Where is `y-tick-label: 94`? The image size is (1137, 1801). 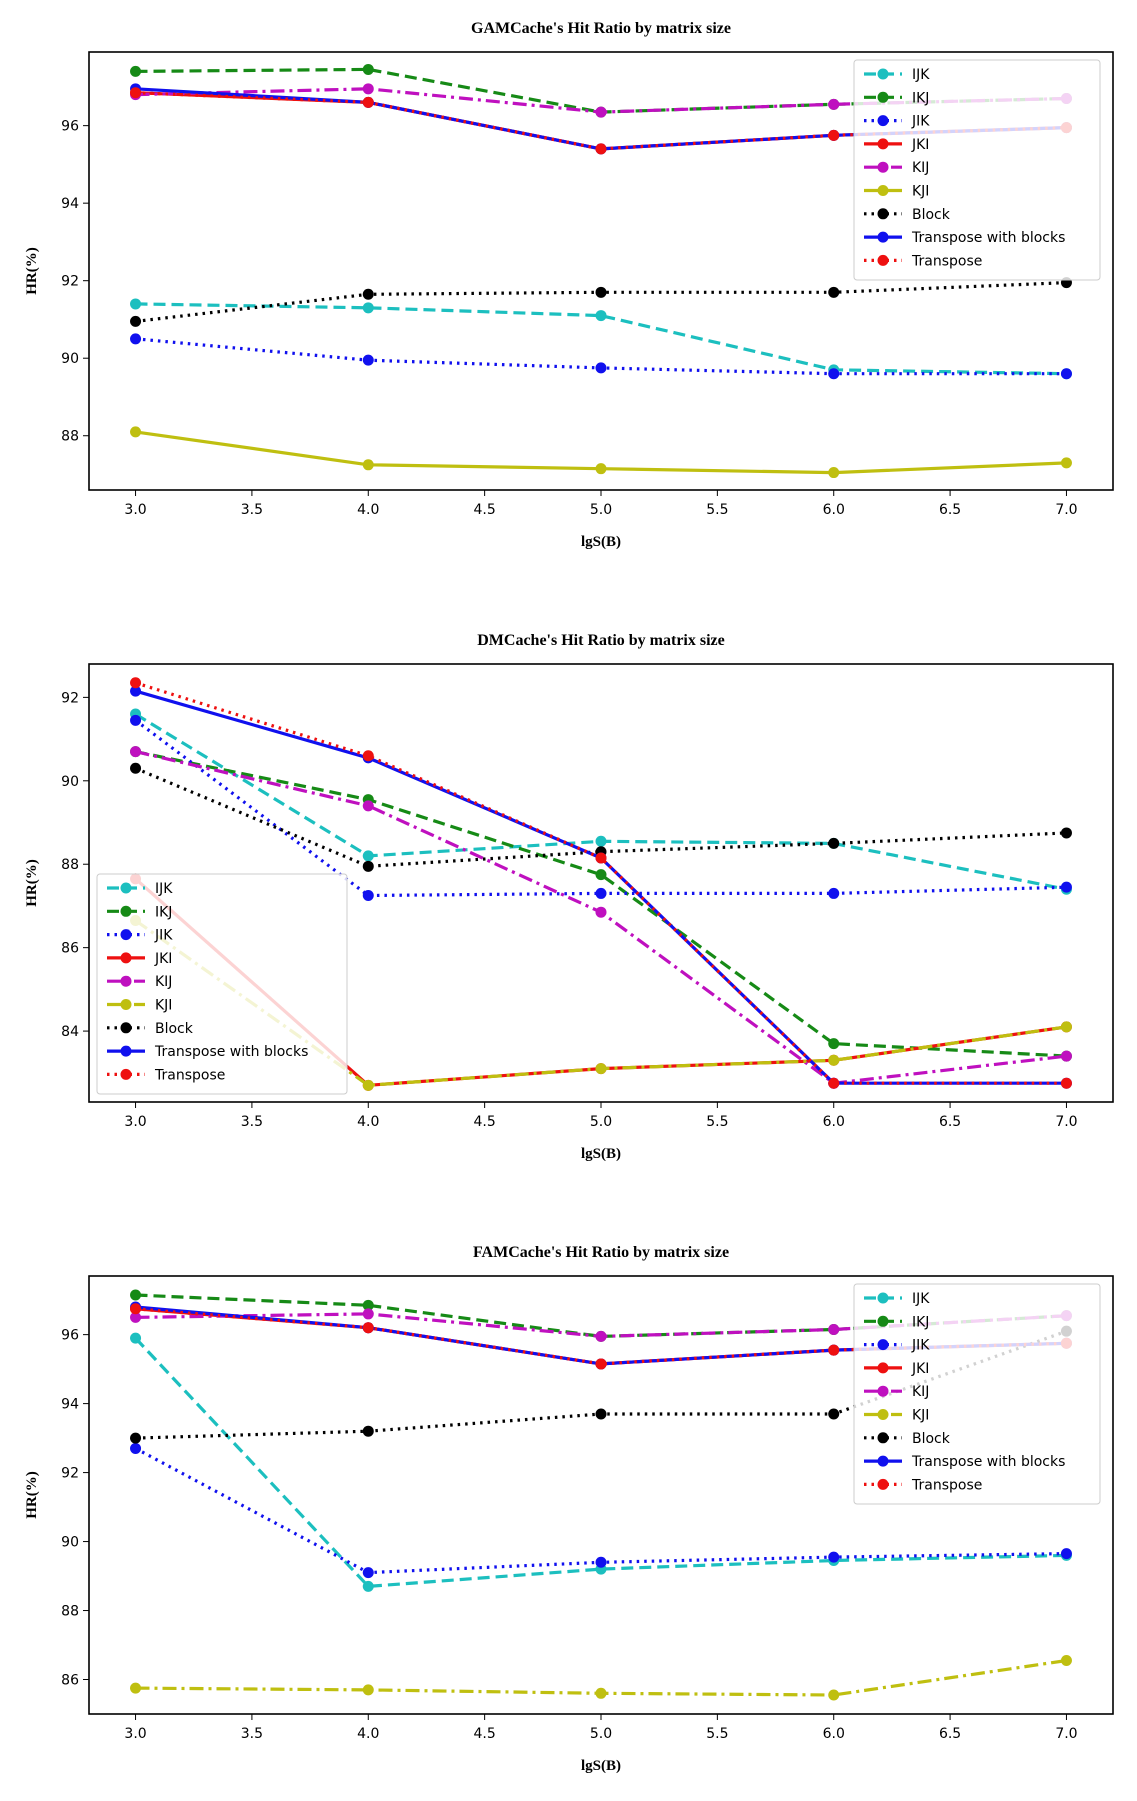
y-tick-label: 94 is located at coordinates (70, 204).